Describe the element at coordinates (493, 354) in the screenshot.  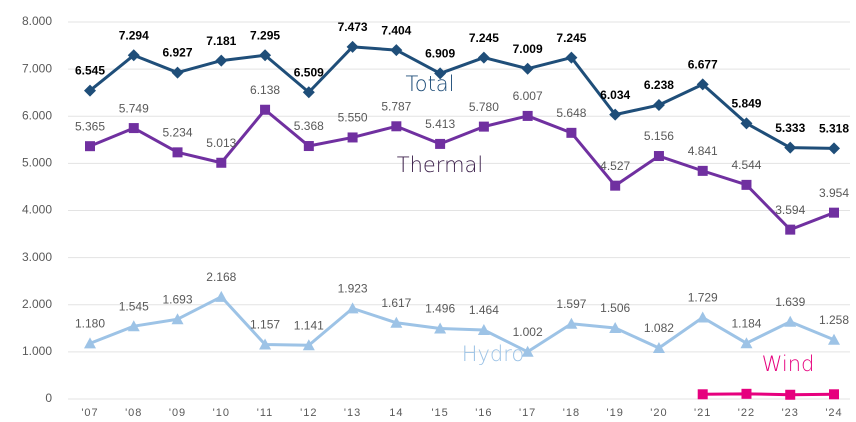
I see `series-name: Hydro` at that location.